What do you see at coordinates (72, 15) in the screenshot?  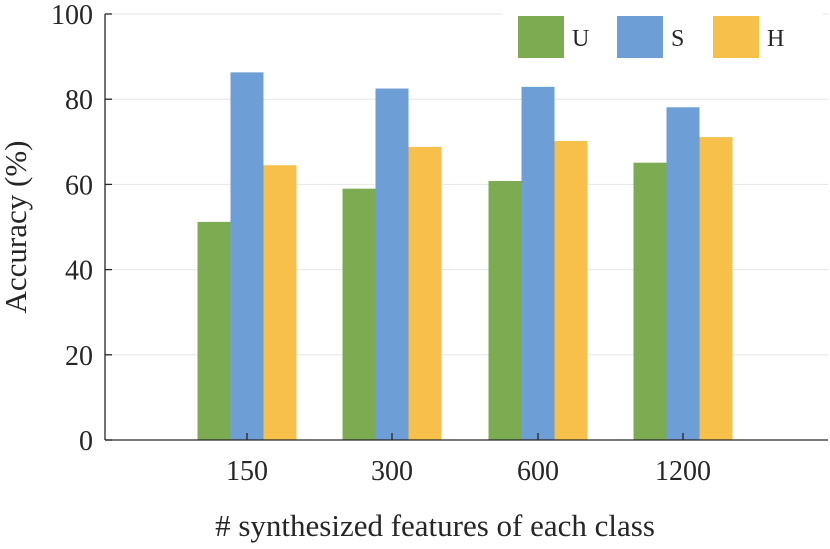 I see `y-tick-label: 100` at bounding box center [72, 15].